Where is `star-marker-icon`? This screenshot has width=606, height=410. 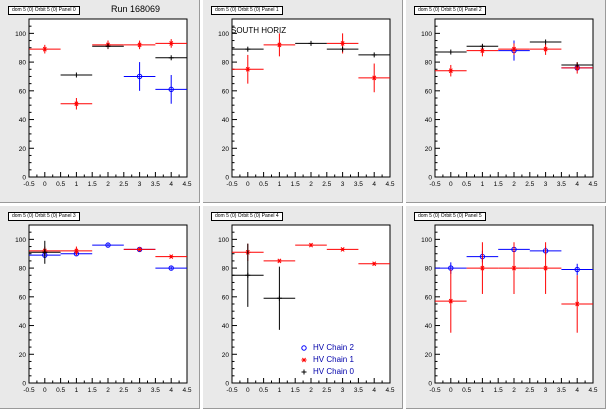
star-marker-icon is located at coordinates (304, 360).